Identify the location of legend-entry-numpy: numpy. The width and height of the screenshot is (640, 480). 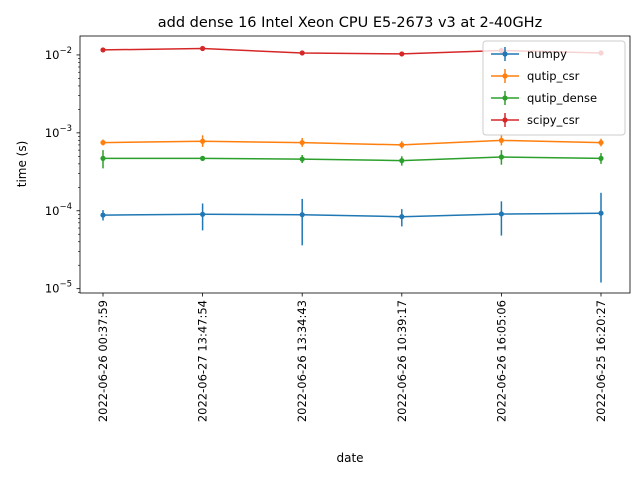
(529, 54).